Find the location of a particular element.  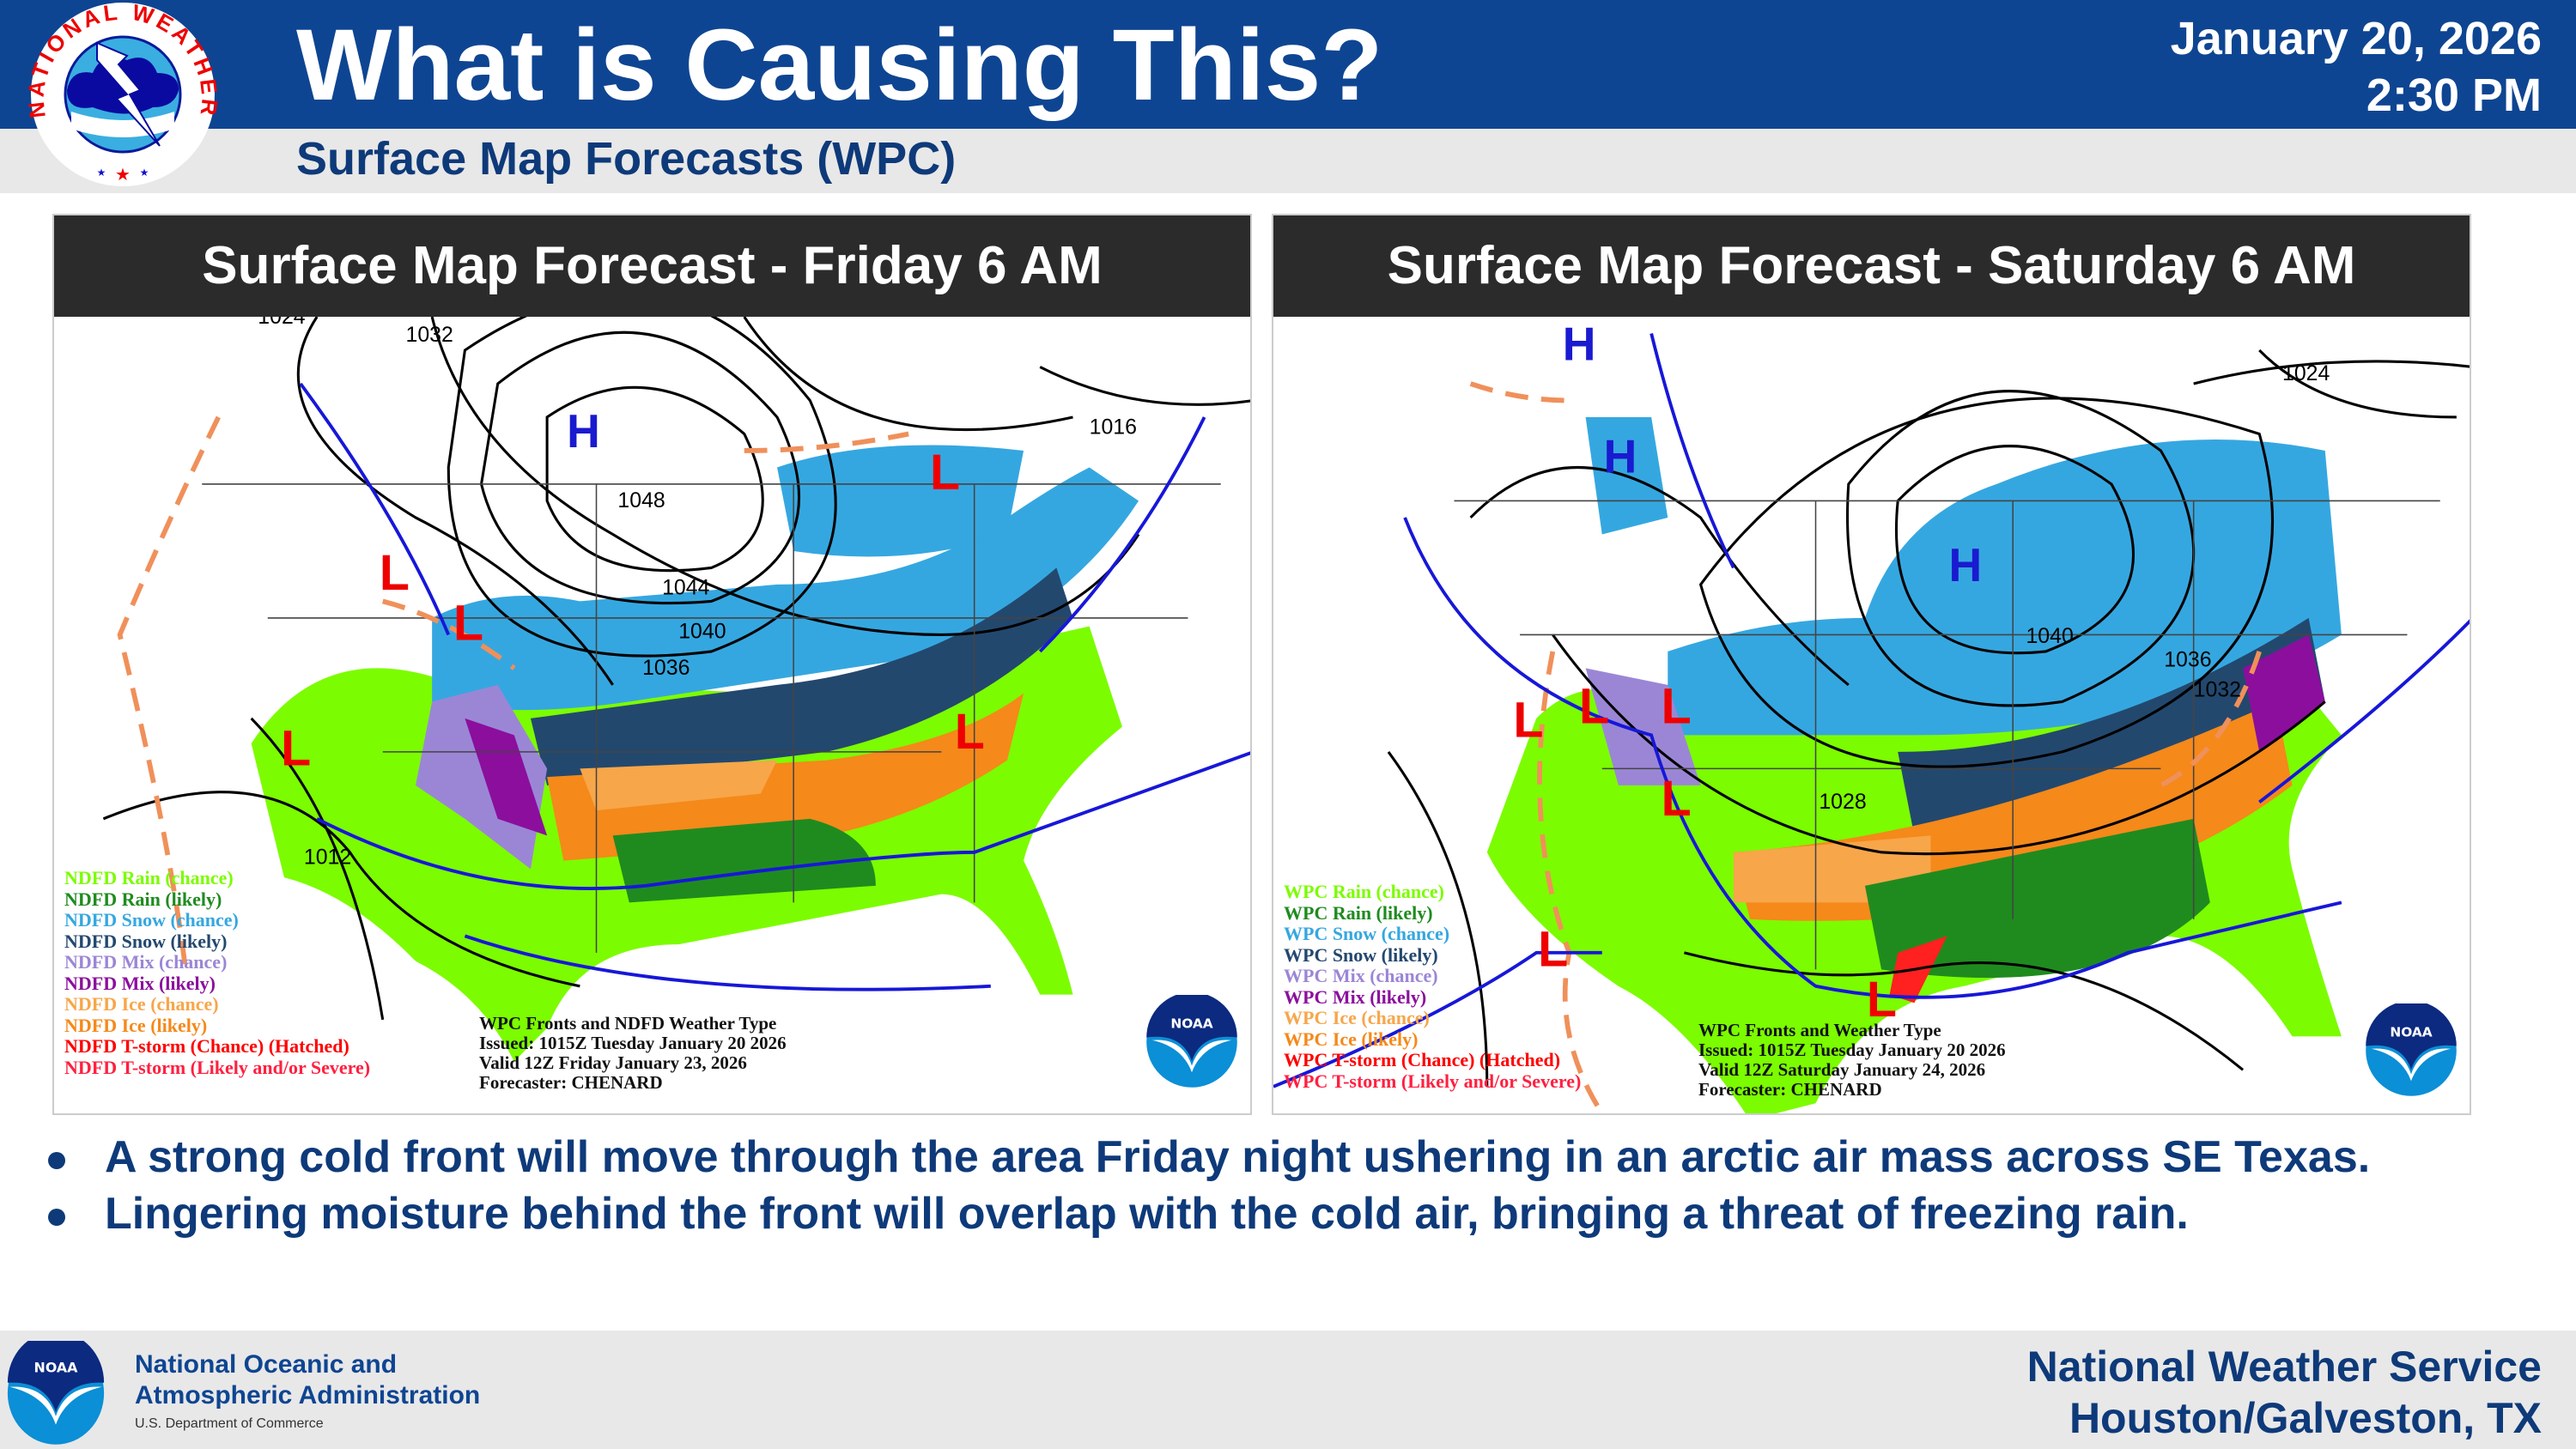

issue-datetime: January 20, 2026 2:30 PM is located at coordinates (2356, 67).